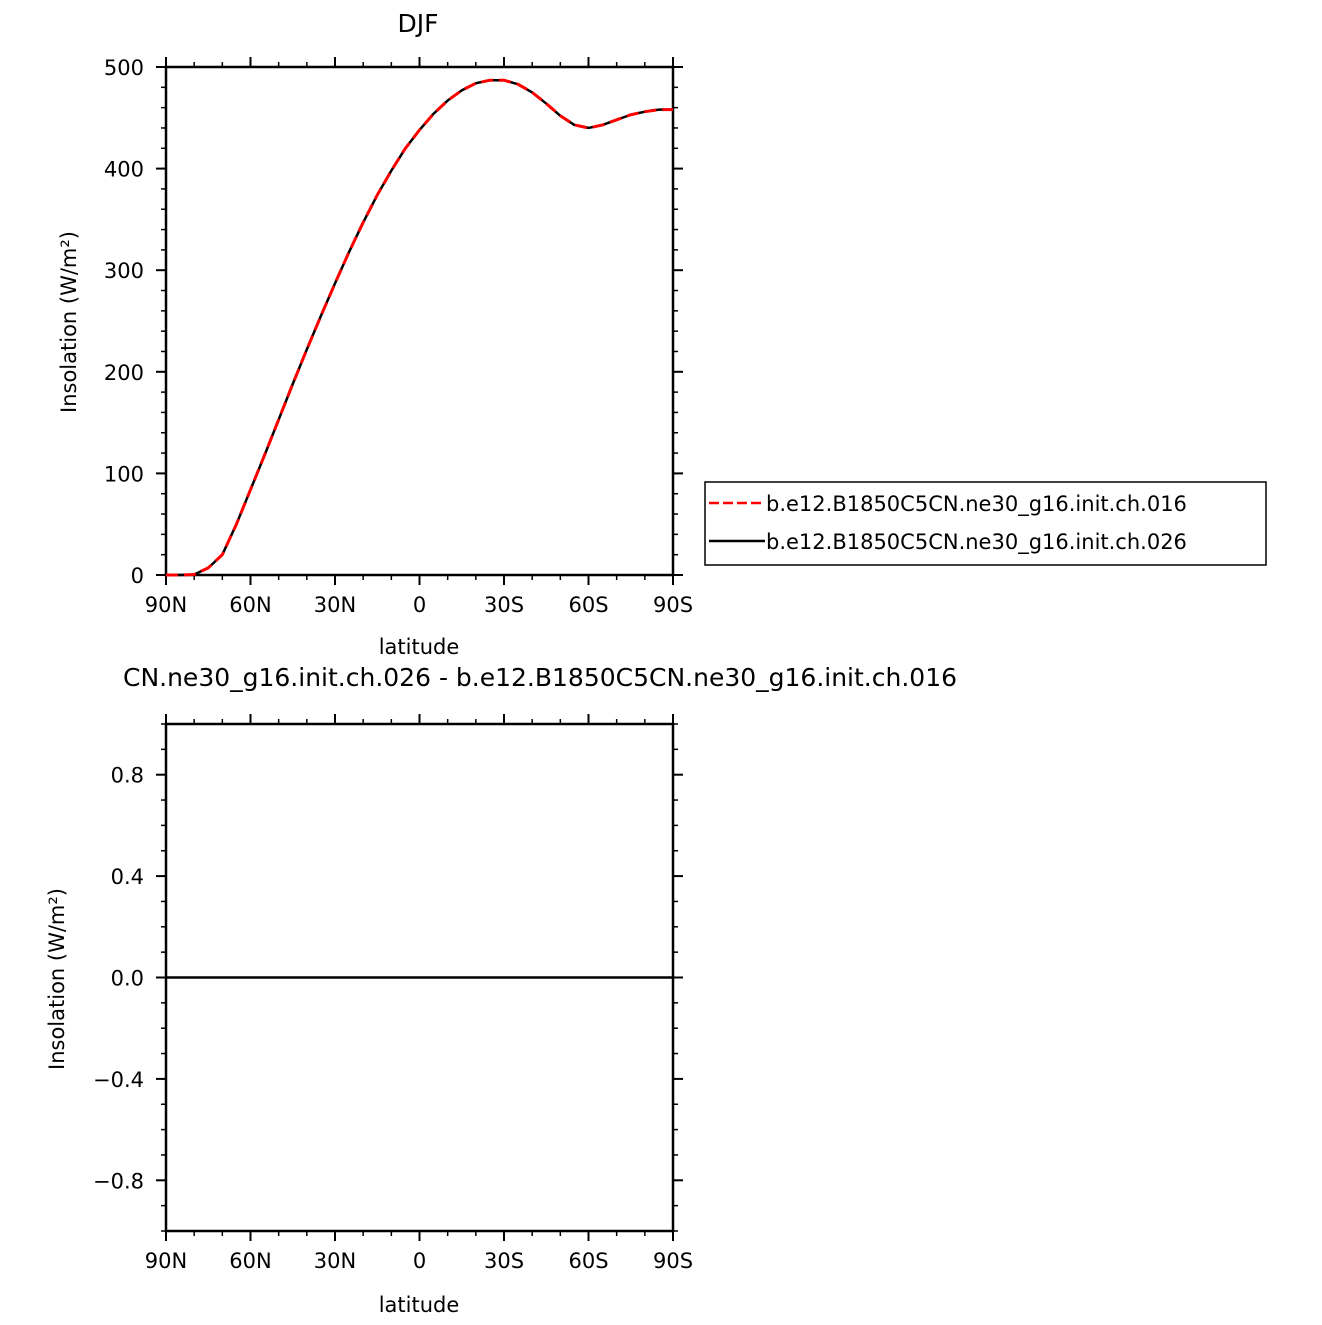 The height and width of the screenshot is (1325, 1322). I want to click on y-tick-label: 0, so click(137, 576).